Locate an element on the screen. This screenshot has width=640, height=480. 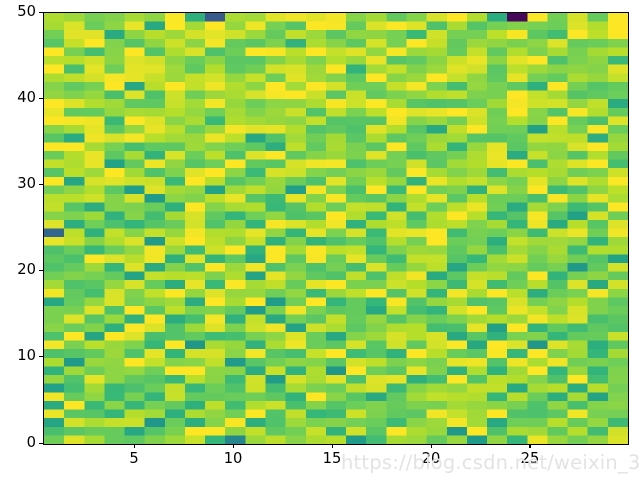
y-tick-label: 0 is located at coordinates (31, 442).